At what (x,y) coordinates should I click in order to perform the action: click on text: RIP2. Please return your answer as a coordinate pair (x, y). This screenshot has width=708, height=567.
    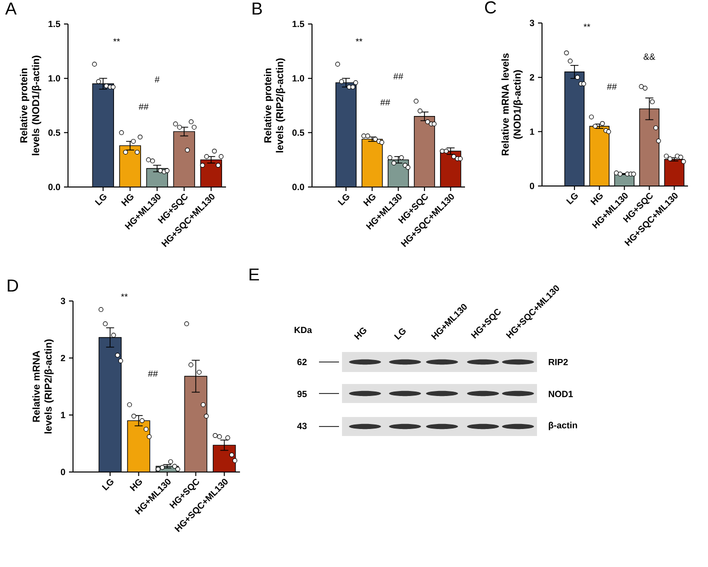
    Looking at the image, I should click on (558, 362).